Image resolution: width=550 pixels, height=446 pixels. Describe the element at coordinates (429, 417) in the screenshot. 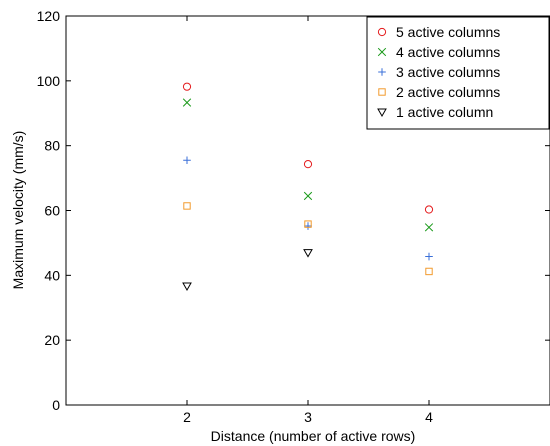

I see `x-tick-label: 4` at that location.